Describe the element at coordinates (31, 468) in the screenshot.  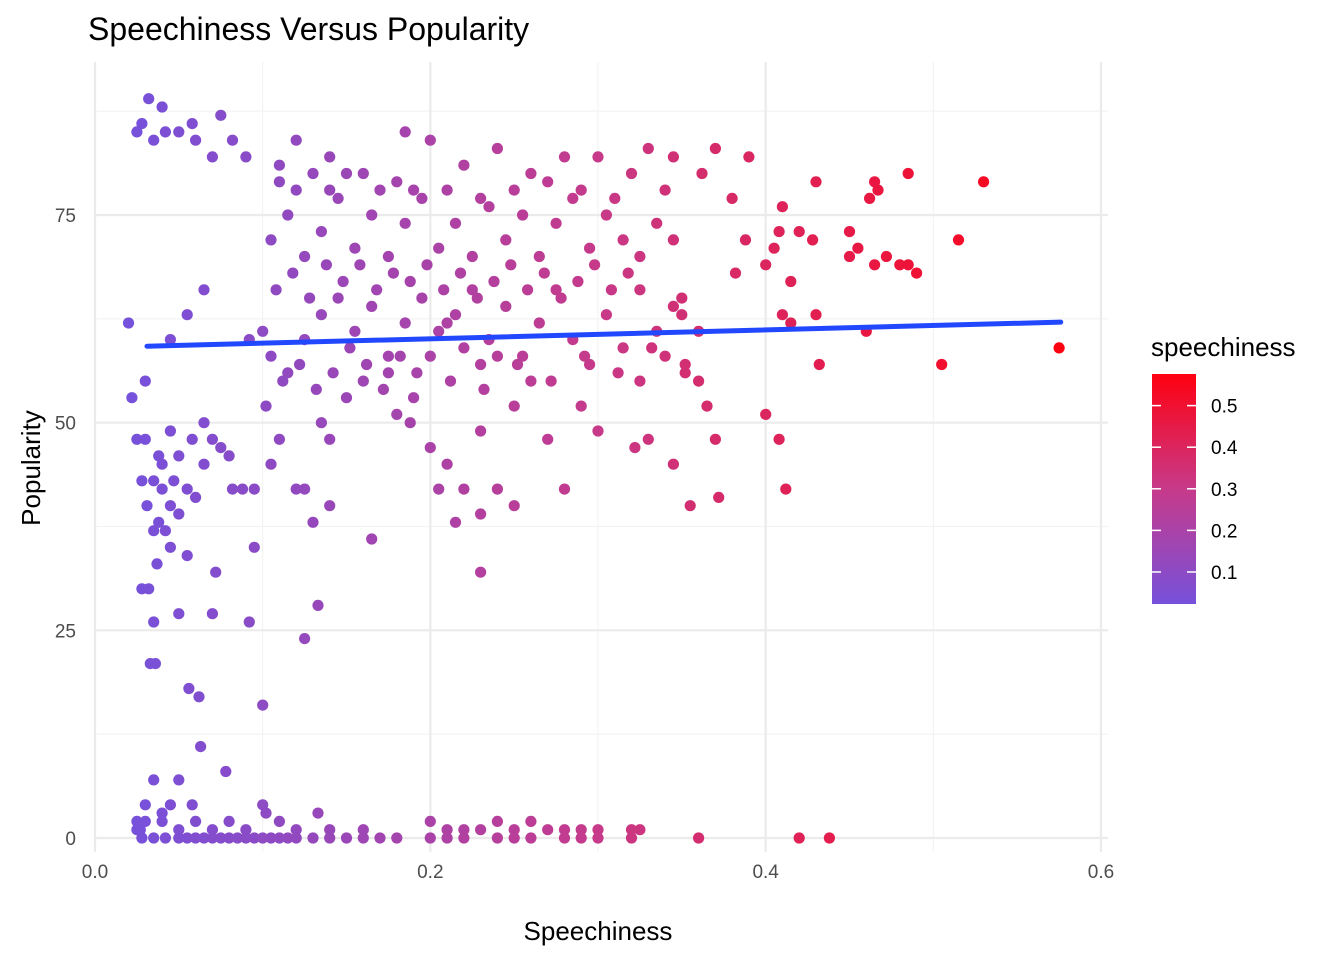
I see `y-axis-title: Popularity` at that location.